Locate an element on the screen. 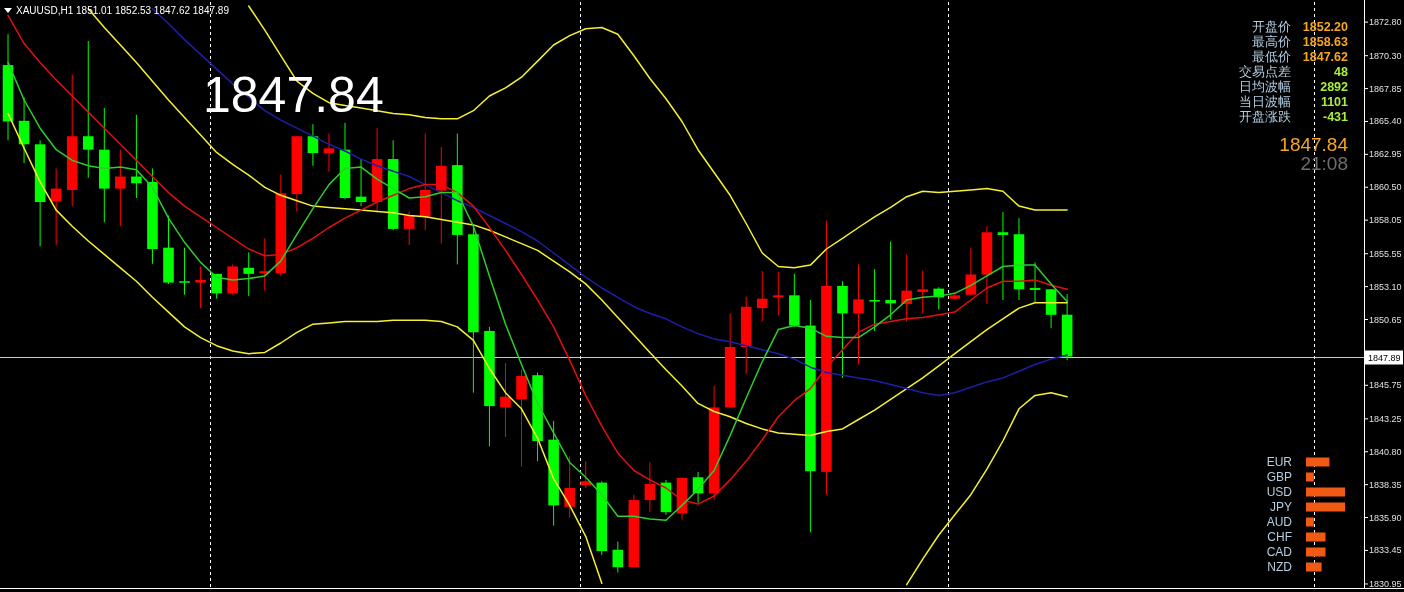  annotation: 日均波幅 is located at coordinates (1265, 87).